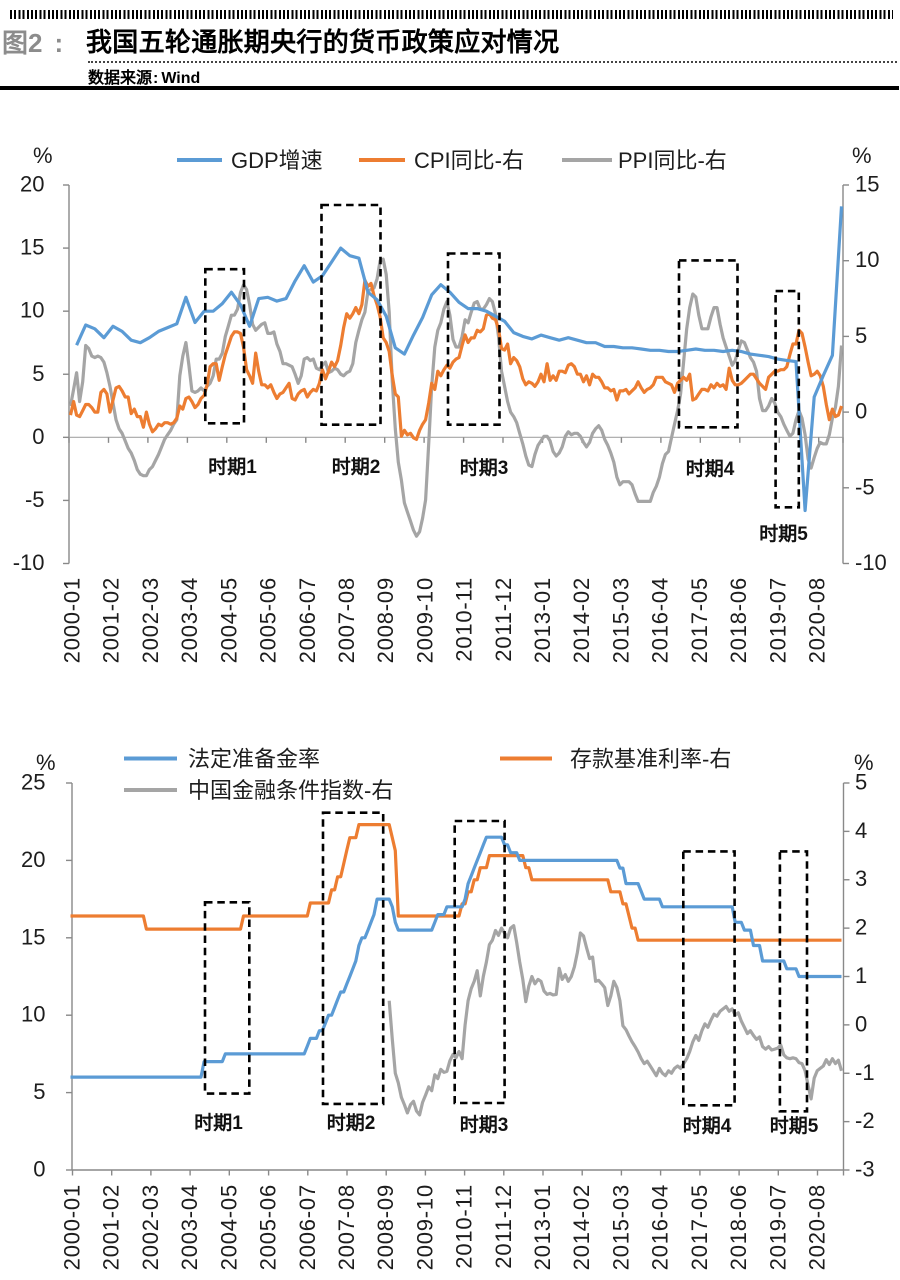  What do you see at coordinates (33, 782) in the screenshot?
I see `svg-text: 25` at bounding box center [33, 782].